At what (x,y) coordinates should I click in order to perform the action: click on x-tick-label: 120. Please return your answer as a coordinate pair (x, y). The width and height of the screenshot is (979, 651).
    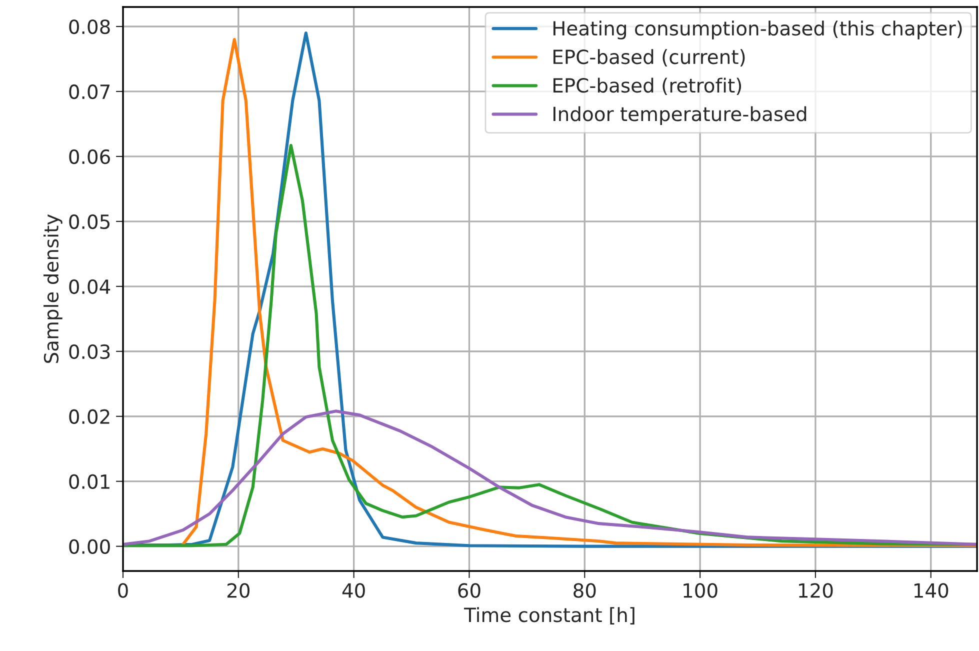
    Looking at the image, I should click on (816, 590).